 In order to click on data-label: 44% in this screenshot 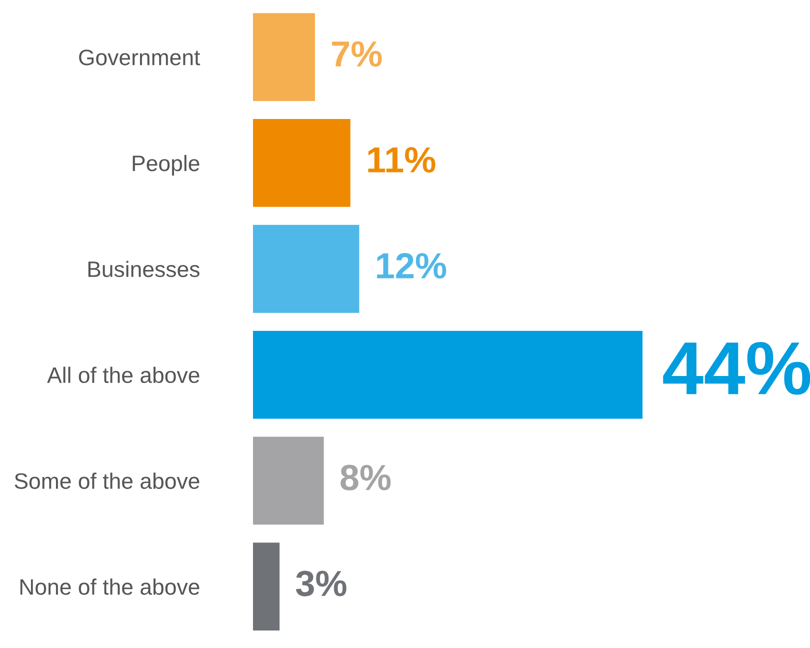, I will do `click(736, 368)`.